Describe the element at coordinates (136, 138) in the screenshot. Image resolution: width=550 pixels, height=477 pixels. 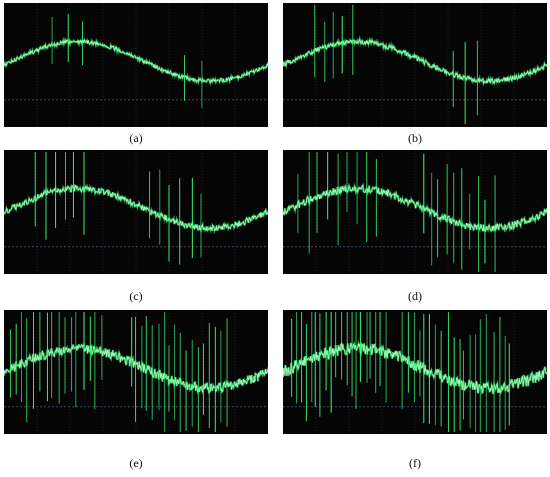
I see `caption-a: (a)` at that location.